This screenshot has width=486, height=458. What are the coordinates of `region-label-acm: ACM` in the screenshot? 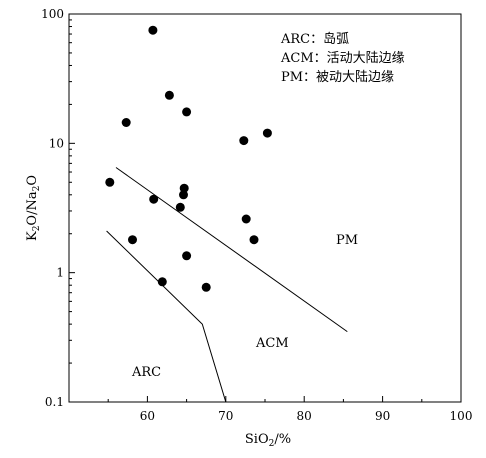 It's located at (272, 343).